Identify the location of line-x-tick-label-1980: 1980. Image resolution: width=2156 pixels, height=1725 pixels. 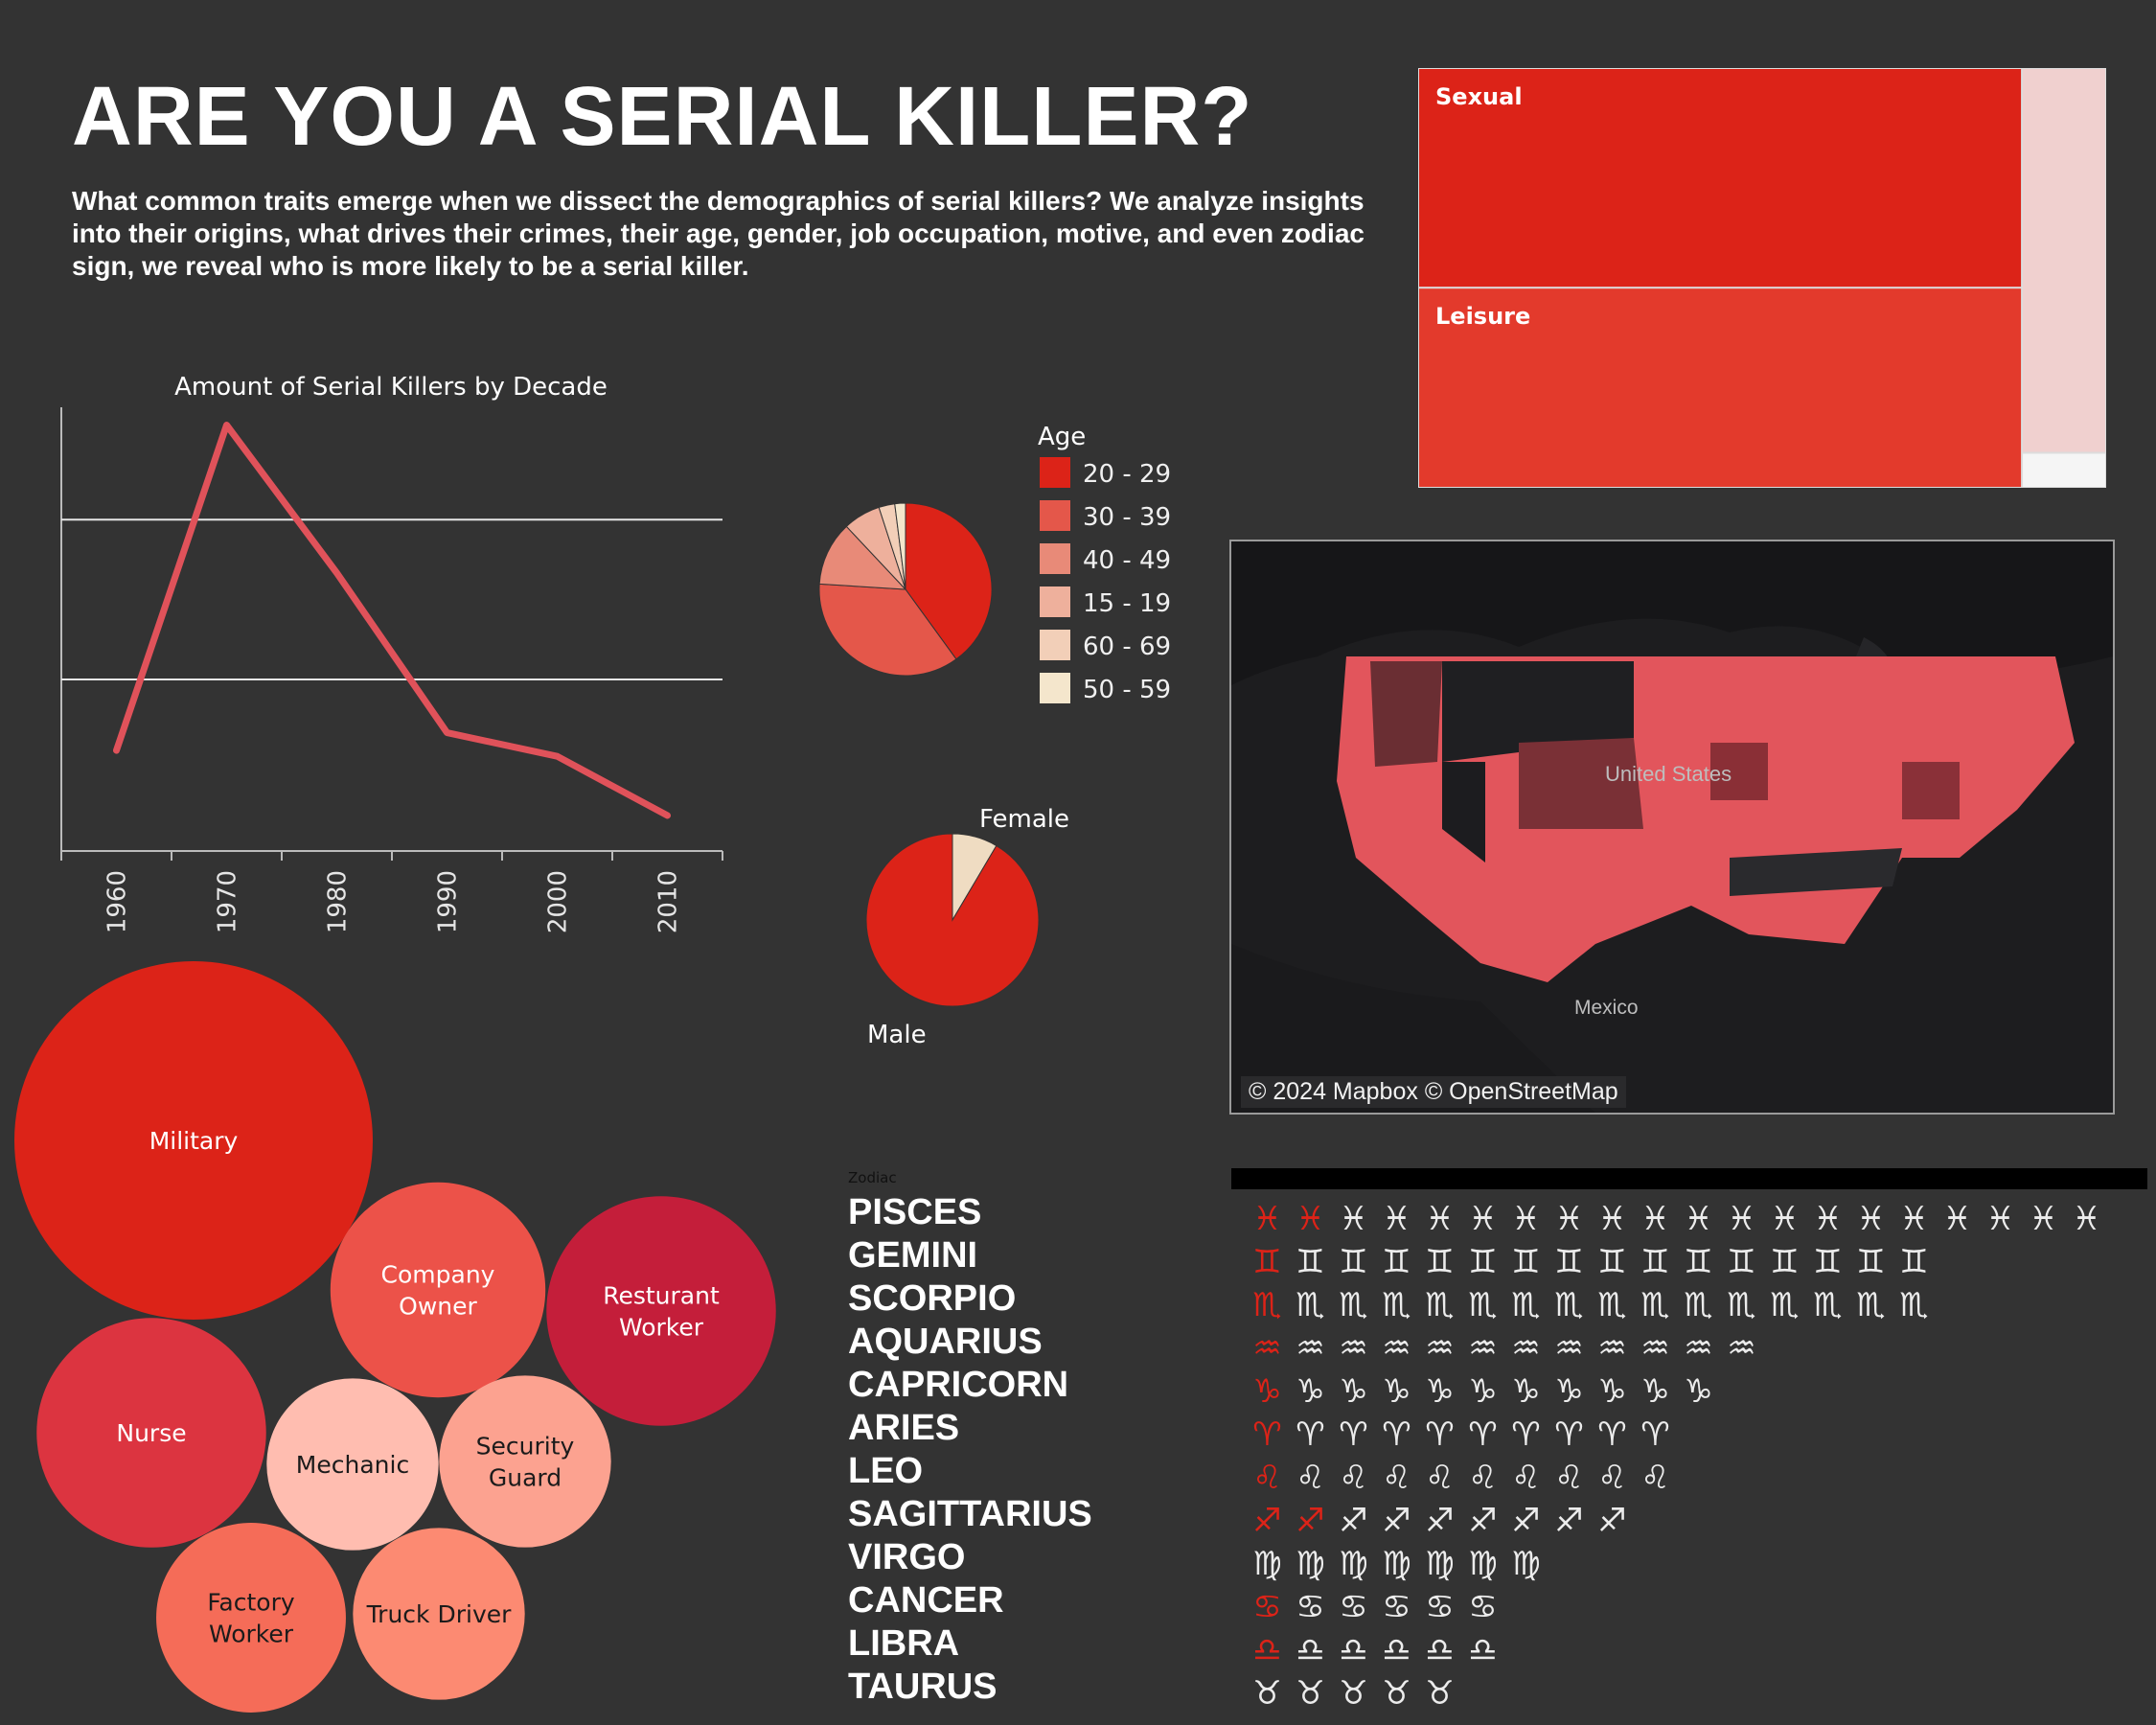
(338, 901).